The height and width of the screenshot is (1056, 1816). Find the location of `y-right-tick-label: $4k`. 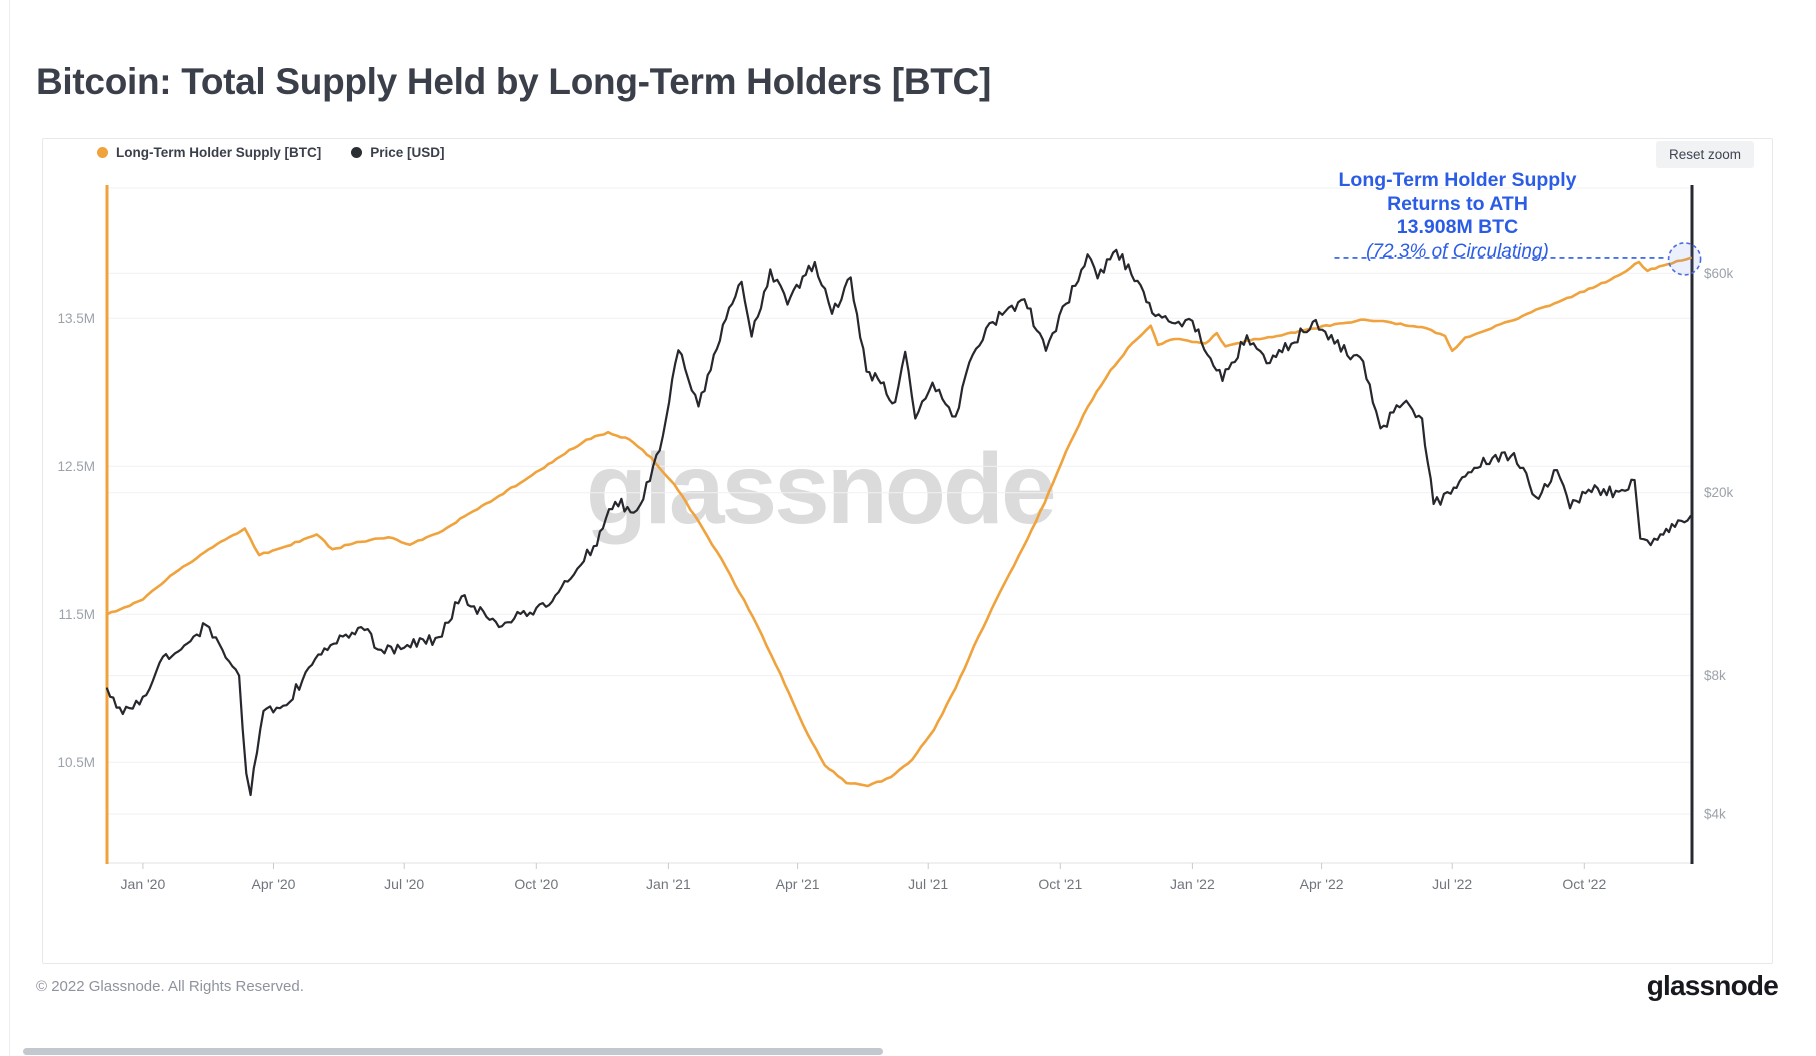

y-right-tick-label: $4k is located at coordinates (1715, 814).